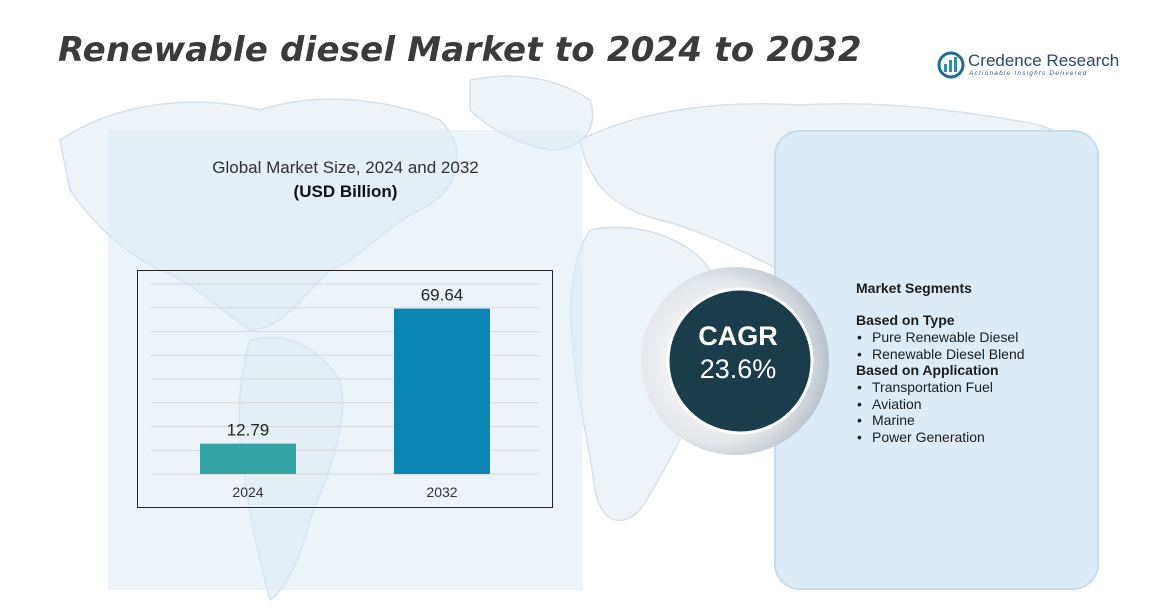 This screenshot has width=1162, height=608. What do you see at coordinates (460, 50) in the screenshot?
I see `page-title: Renewable diesel Market to 2024 to 2032` at bounding box center [460, 50].